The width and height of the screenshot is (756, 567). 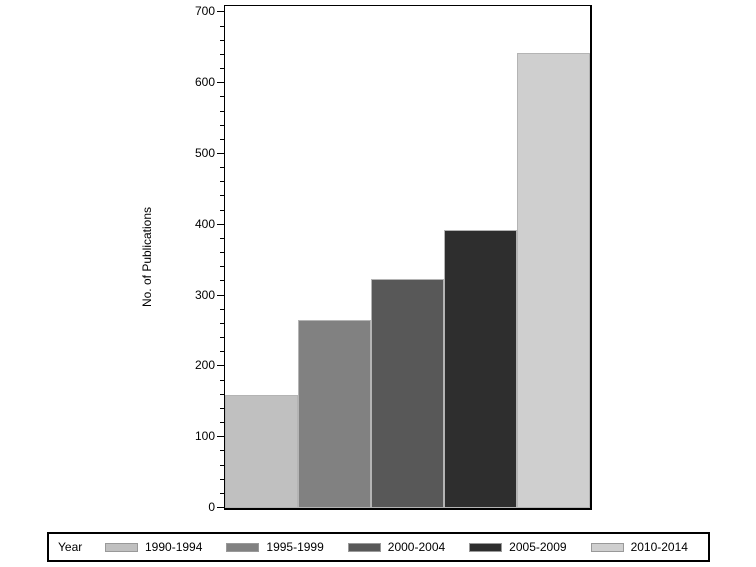 I want to click on bar-1995-1999, so click(x=334, y=414).